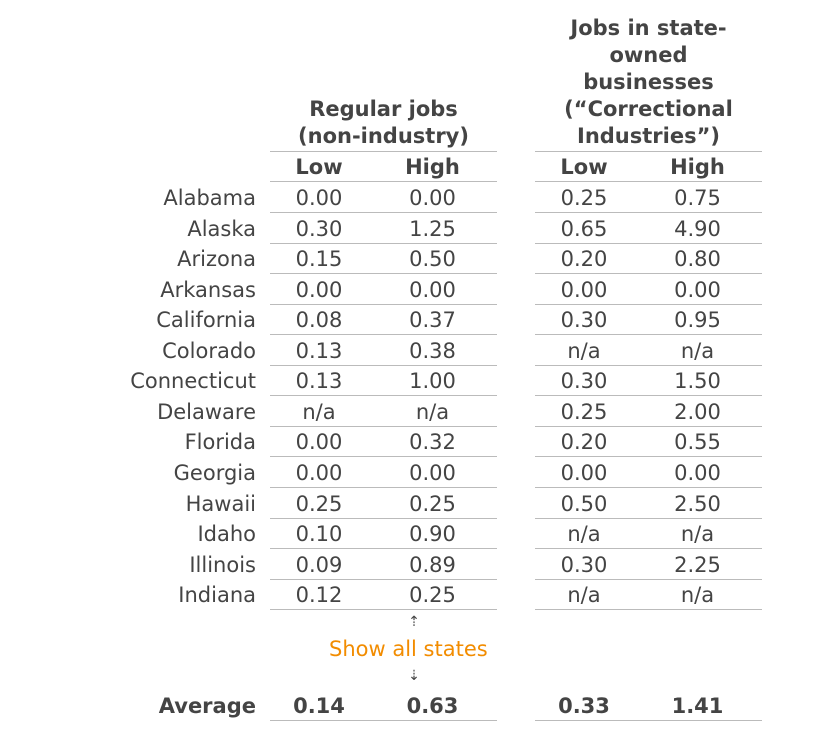  I want to click on table-row: Delaware n/a n/a 0.25 2.00, so click(414, 411).